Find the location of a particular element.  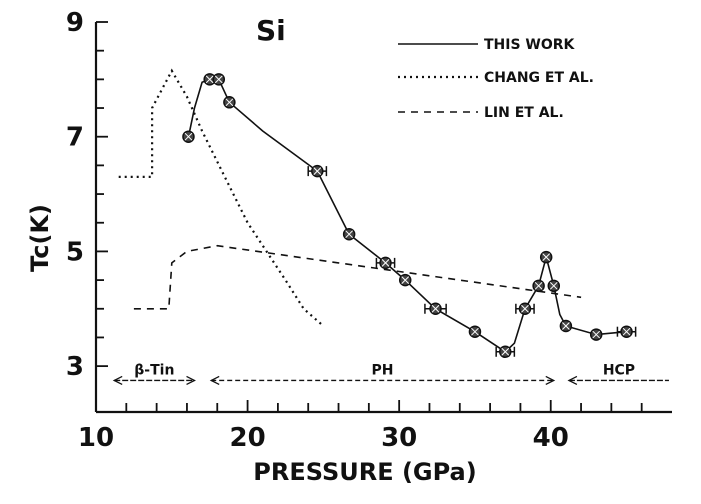

x-tick-label: 10 is located at coordinates (96, 438).